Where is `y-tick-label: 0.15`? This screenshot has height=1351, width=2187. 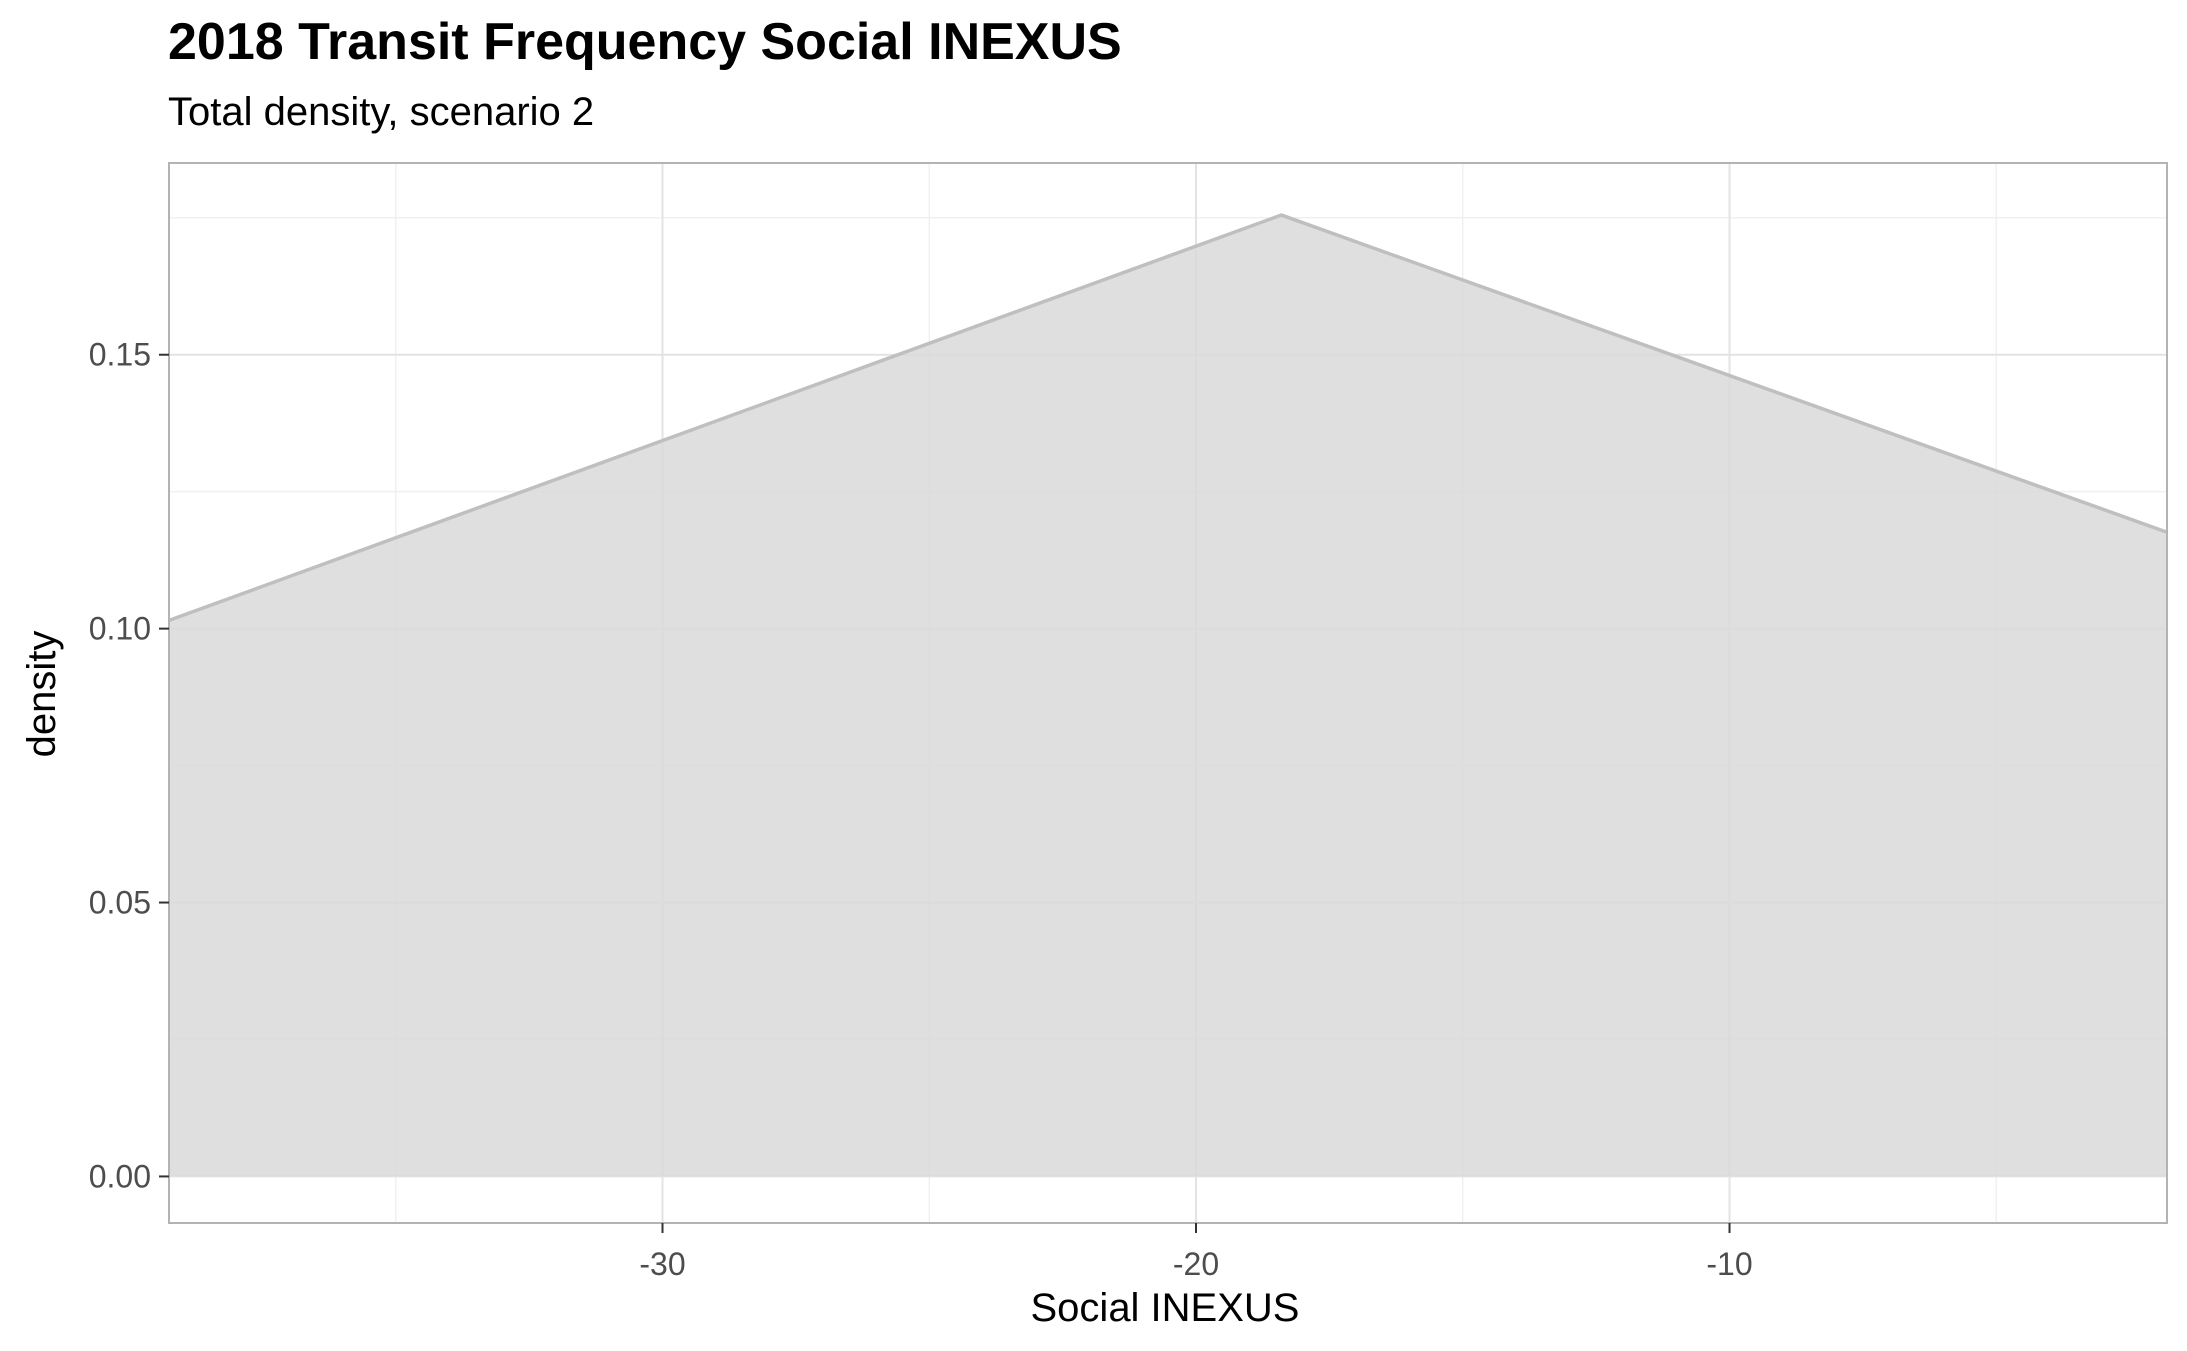 y-tick-label: 0.15 is located at coordinates (120, 355).